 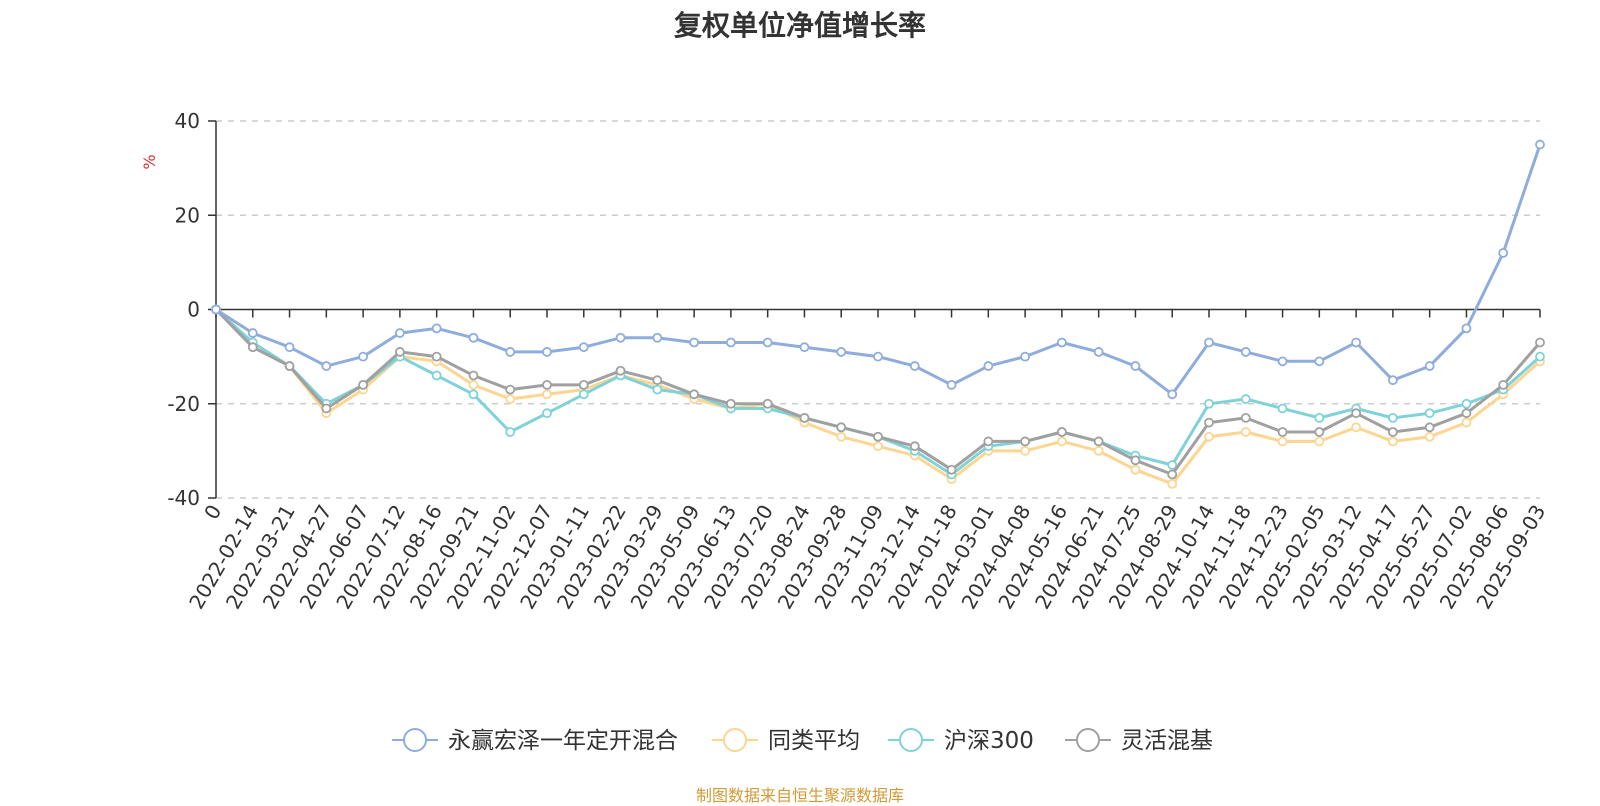 I want to click on y-tick-label: -40, so click(x=183, y=498).